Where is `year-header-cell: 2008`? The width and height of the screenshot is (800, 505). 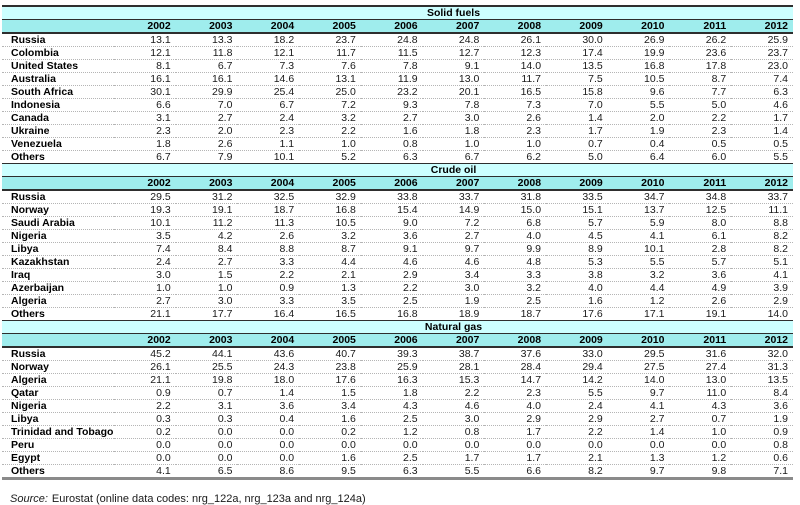
year-header-cell: 2008 is located at coordinates (515, 26).